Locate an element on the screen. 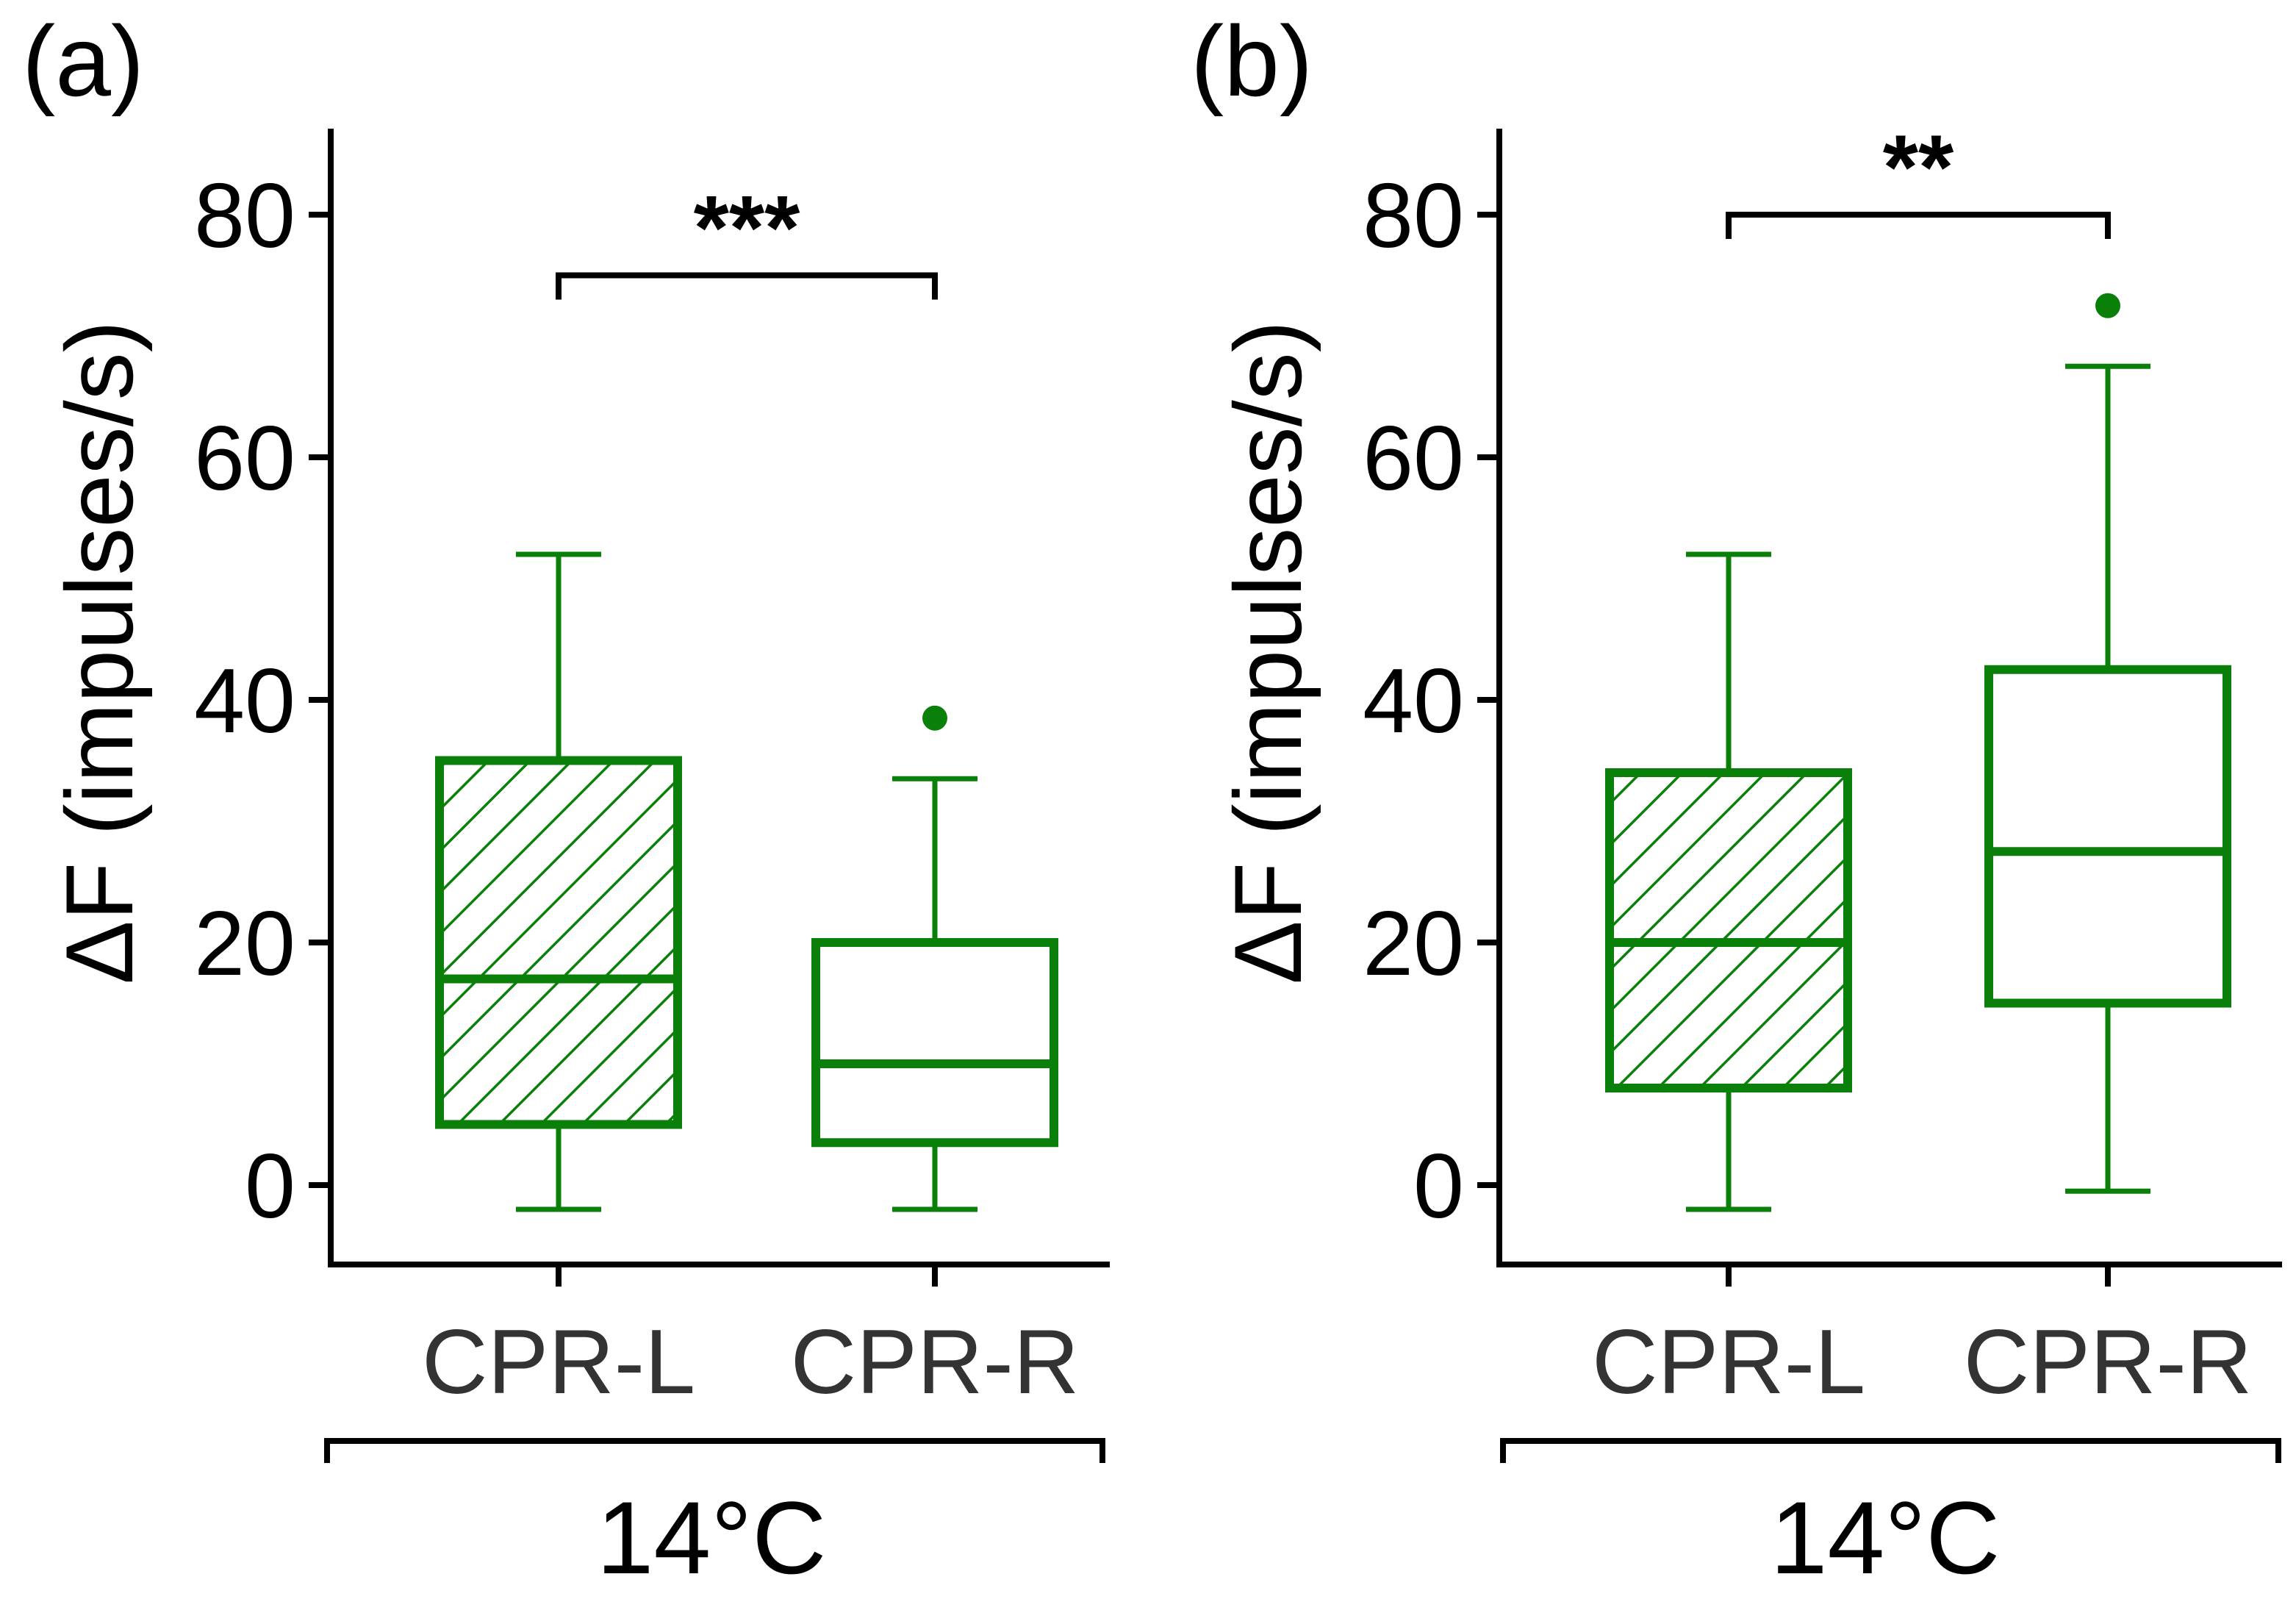  significance-label: ** is located at coordinates (1918, 167).